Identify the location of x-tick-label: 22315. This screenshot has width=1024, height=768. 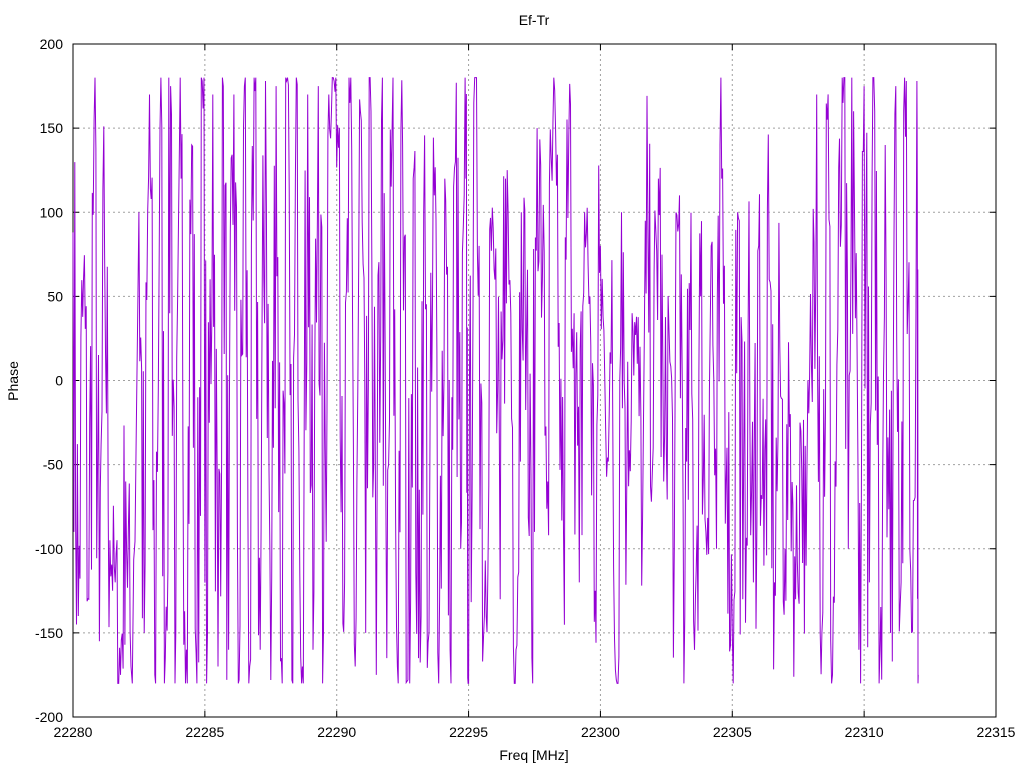
(996, 732).